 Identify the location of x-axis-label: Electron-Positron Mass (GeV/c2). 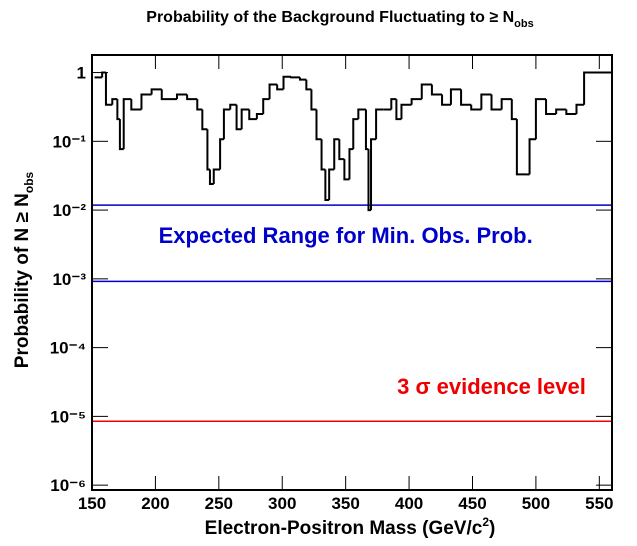
(350, 527).